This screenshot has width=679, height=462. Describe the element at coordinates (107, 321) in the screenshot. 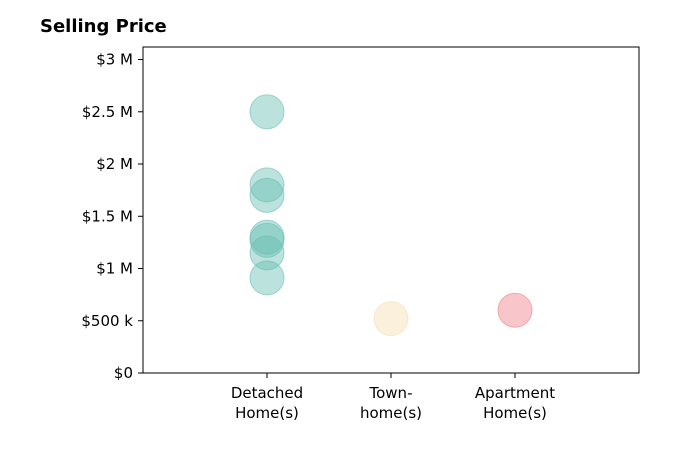

I see `y-tick-label: $500 k` at that location.